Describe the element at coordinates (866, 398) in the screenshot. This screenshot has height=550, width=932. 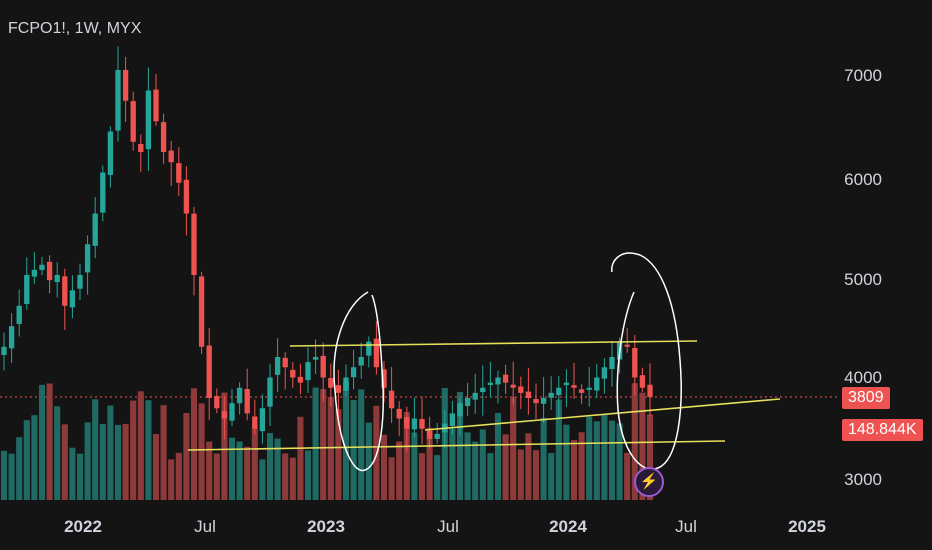
I see `last-price-badge: 3809` at that location.